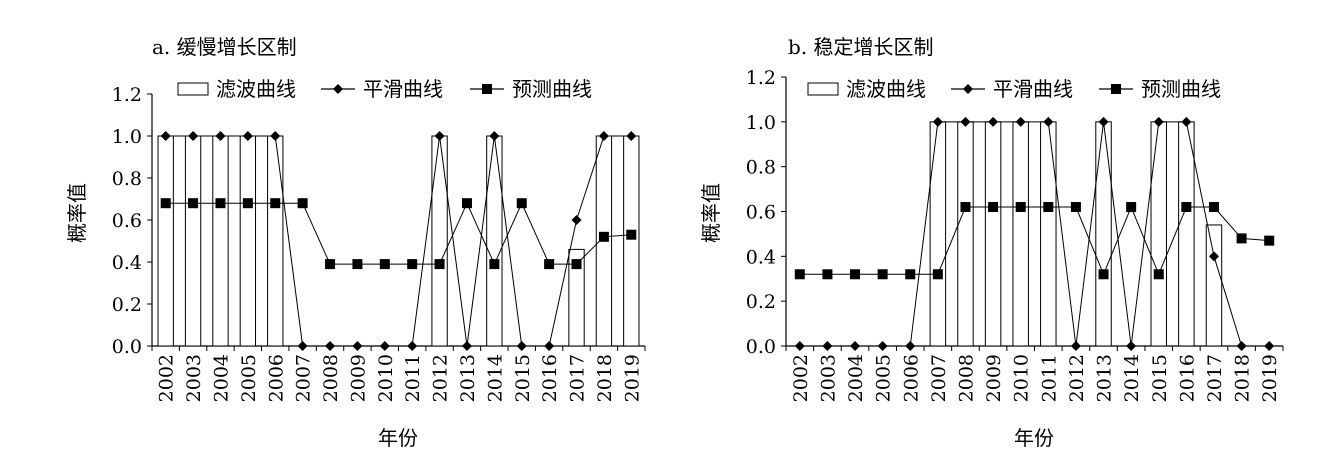  Describe the element at coordinates (167, 378) in the screenshot. I see `x-tick-label: 2002` at that location.